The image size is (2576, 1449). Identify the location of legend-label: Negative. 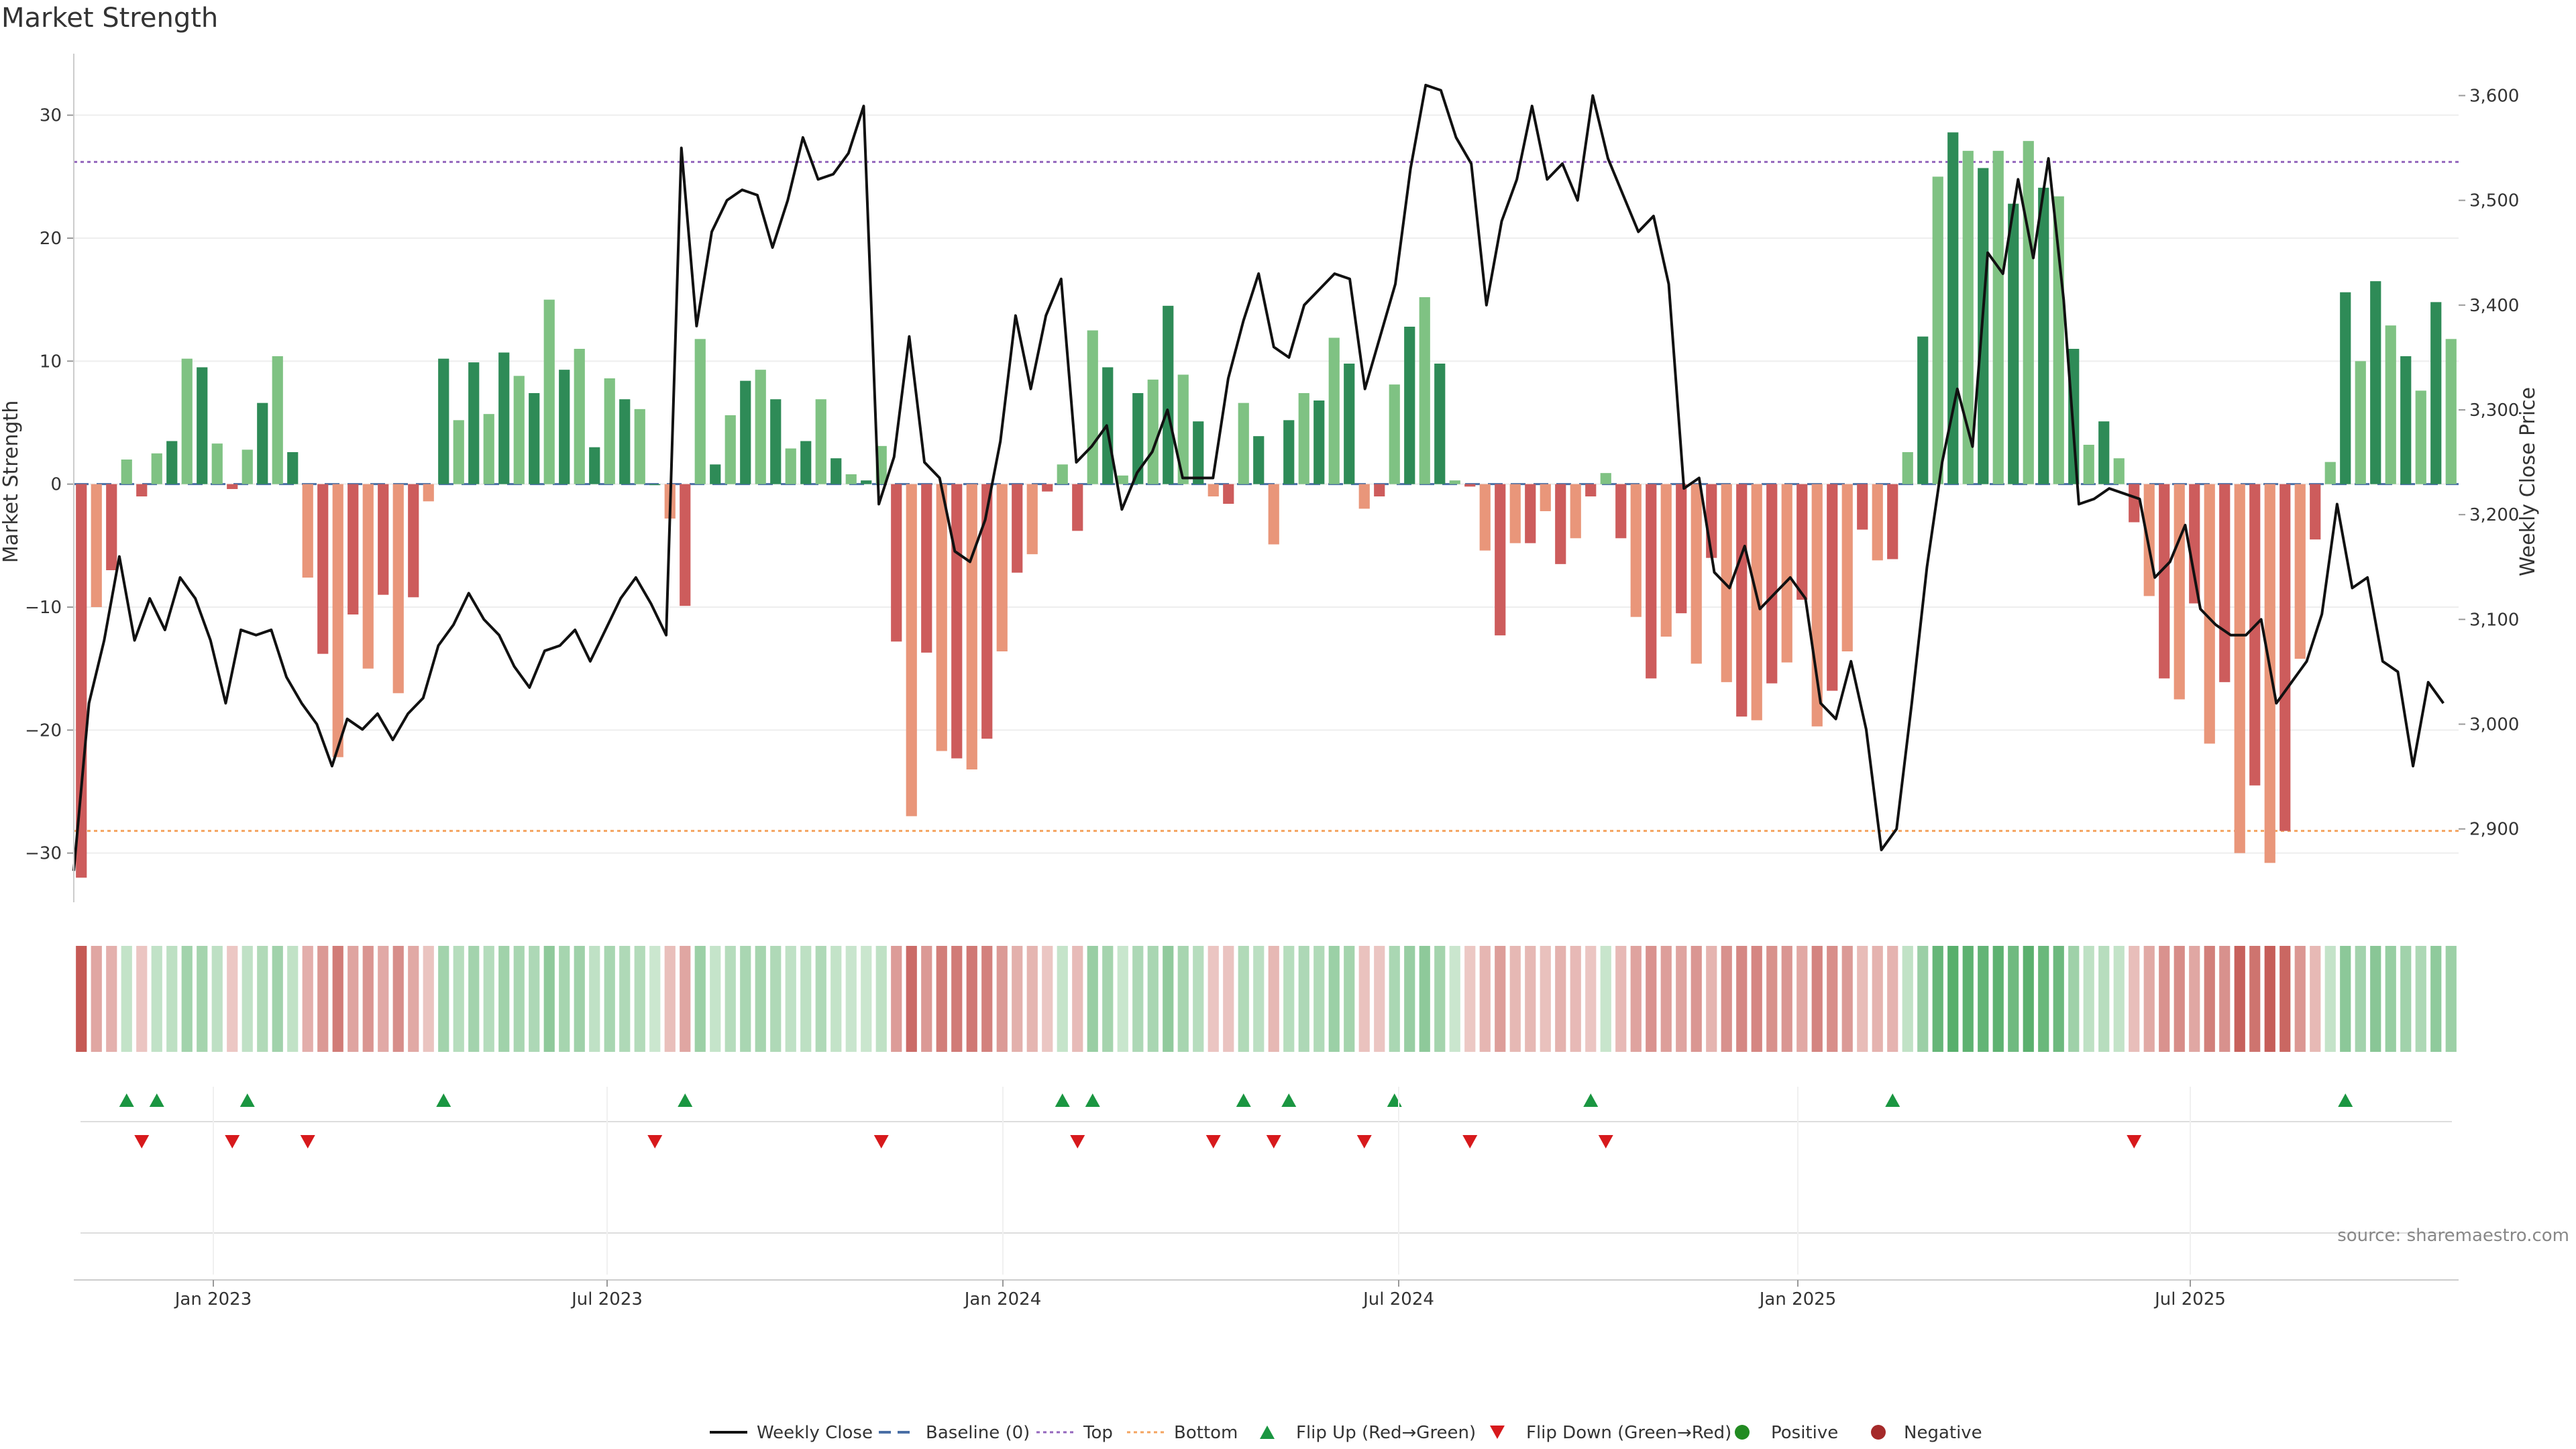
(1943, 1433).